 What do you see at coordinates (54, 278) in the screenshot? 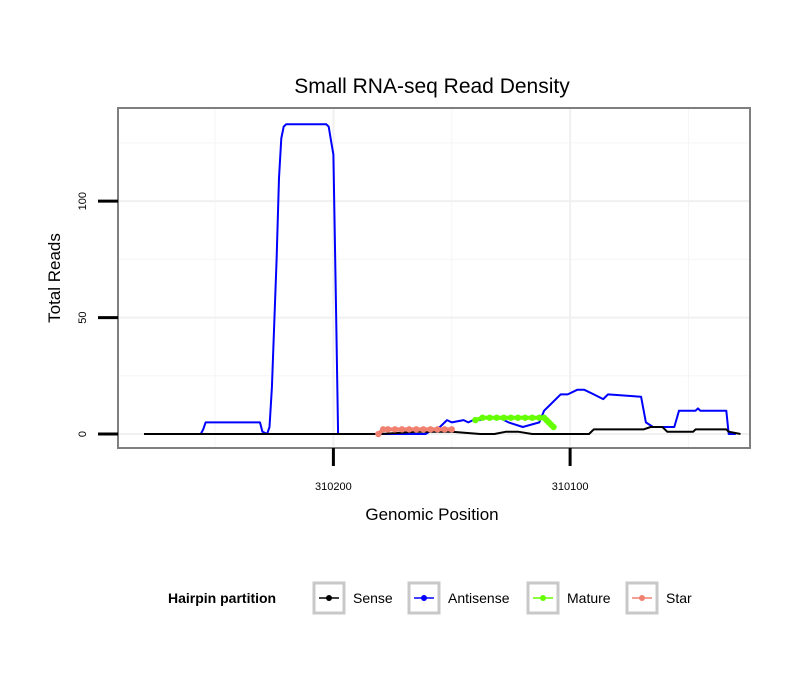
I see `y-axis-title: Total Reads` at bounding box center [54, 278].